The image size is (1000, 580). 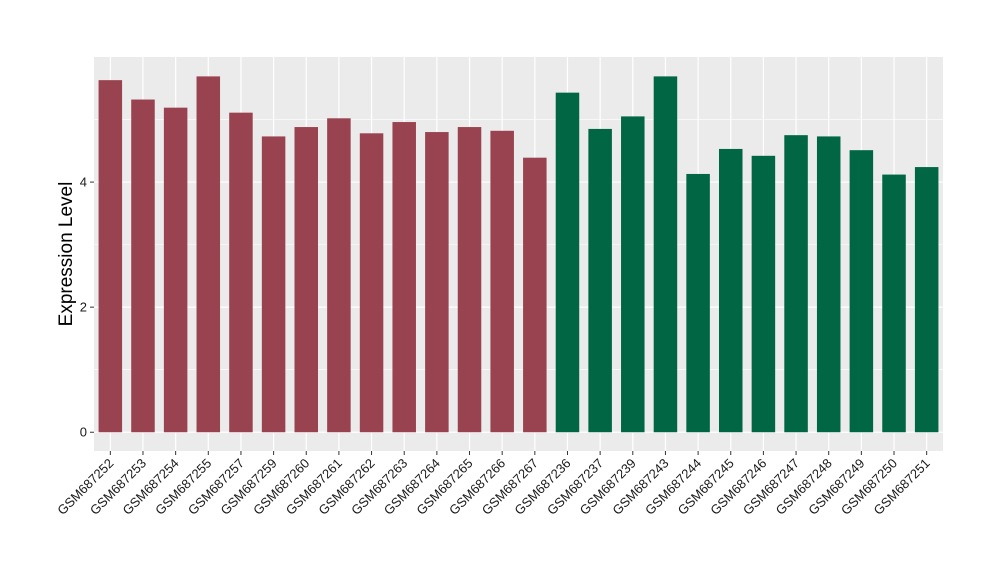 I want to click on bar-GSM687266, so click(x=502, y=281).